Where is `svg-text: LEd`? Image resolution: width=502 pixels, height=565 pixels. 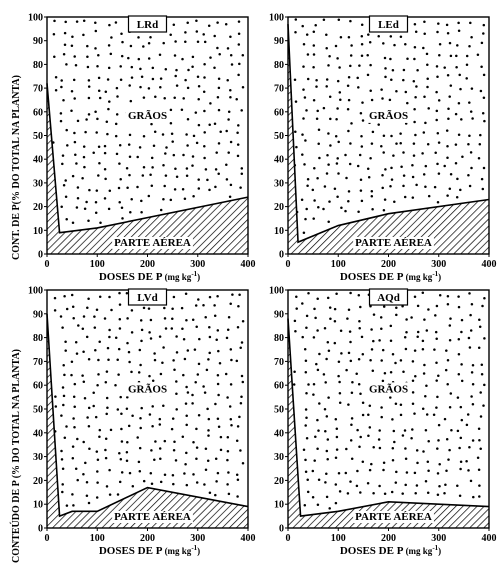
svg-text: LEd is located at coordinates (388, 25).